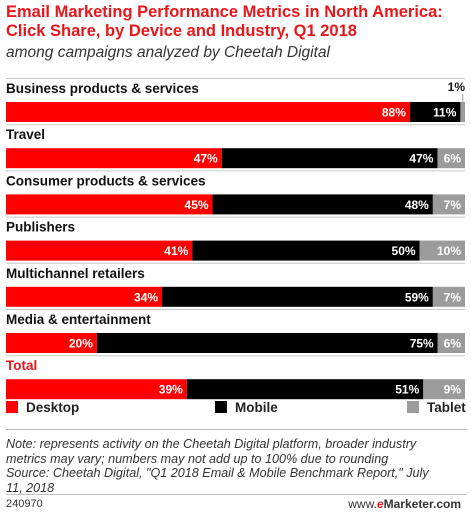  What do you see at coordinates (417, 205) in the screenshot?
I see `data-label-mobile: 48%` at bounding box center [417, 205].